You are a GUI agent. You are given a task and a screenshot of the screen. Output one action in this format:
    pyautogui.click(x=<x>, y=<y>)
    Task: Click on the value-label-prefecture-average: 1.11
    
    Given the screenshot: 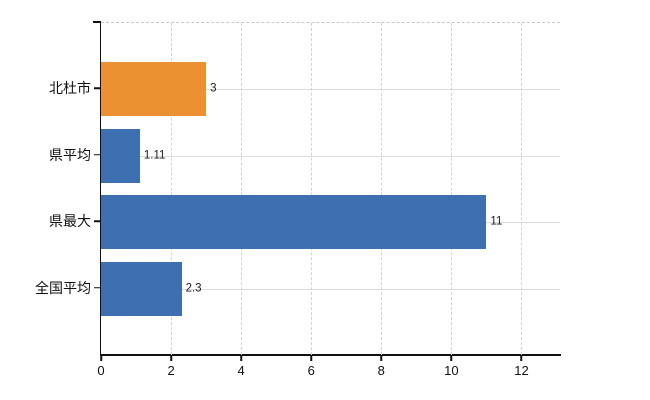 What is the action you would take?
    pyautogui.click(x=154, y=155)
    